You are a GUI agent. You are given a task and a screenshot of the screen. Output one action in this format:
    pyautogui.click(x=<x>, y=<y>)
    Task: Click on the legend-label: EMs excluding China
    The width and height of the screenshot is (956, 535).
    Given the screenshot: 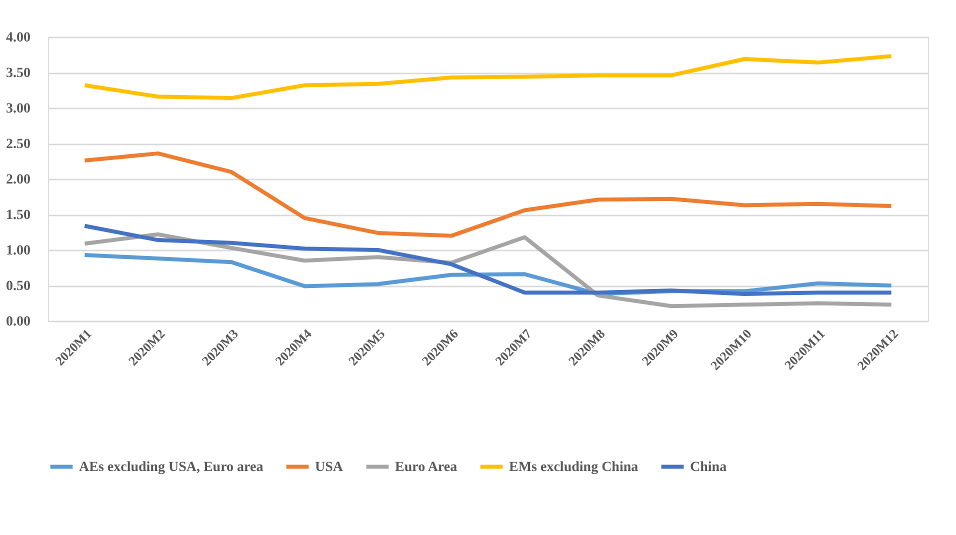 What is the action you would take?
    pyautogui.click(x=573, y=467)
    